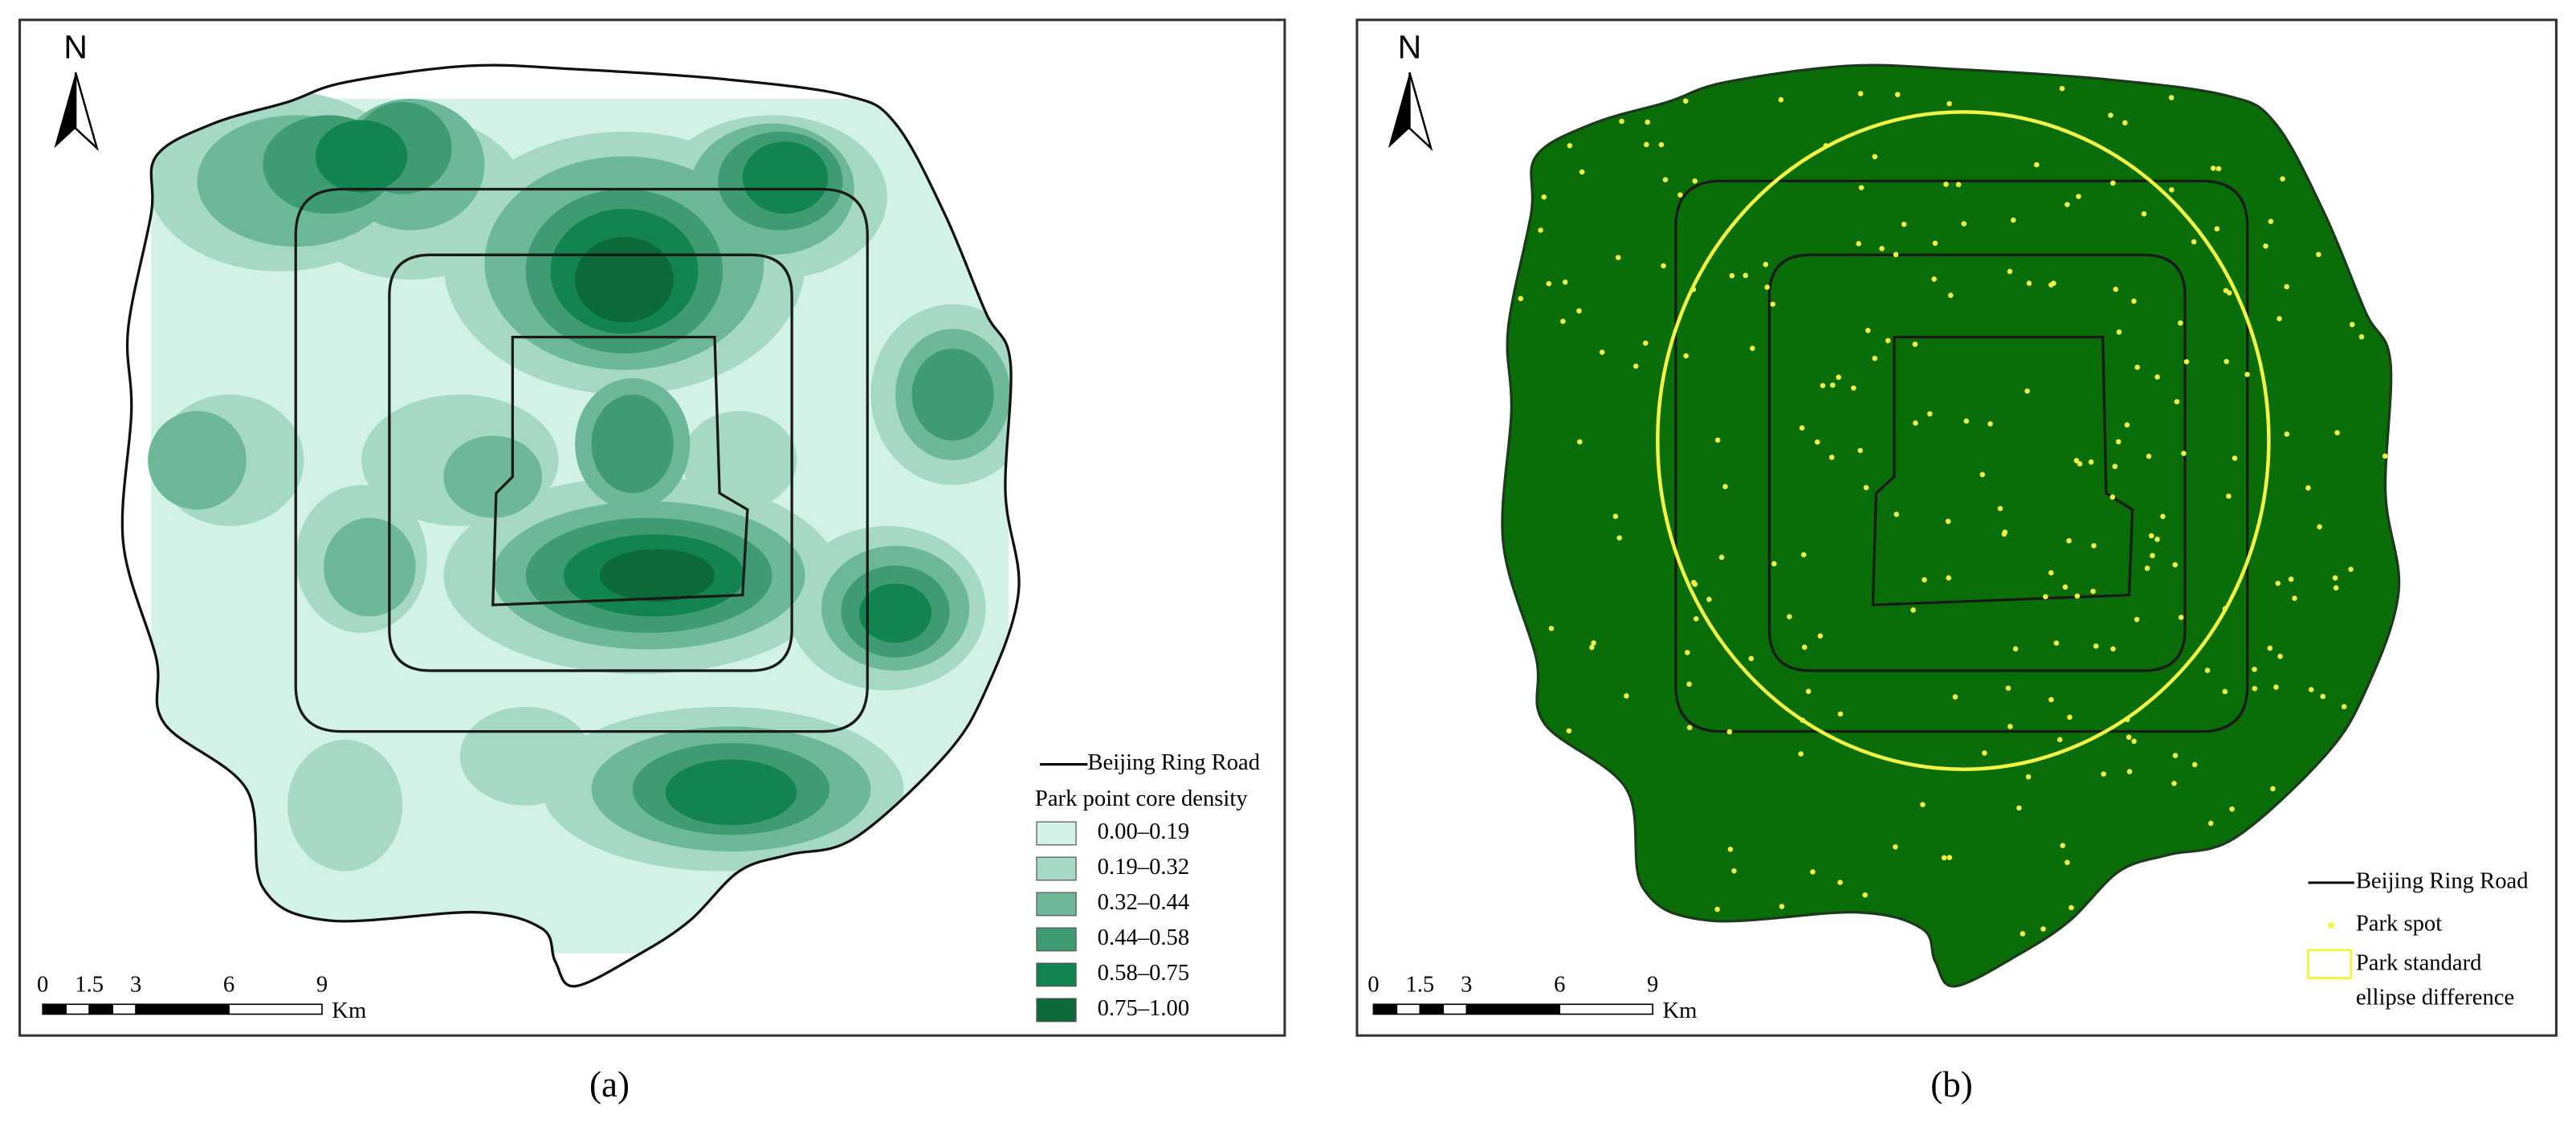 This screenshot has width=2576, height=1131. Describe the element at coordinates (1144, 867) in the screenshot. I see `legend-label: 0.19–0.32` at that location.